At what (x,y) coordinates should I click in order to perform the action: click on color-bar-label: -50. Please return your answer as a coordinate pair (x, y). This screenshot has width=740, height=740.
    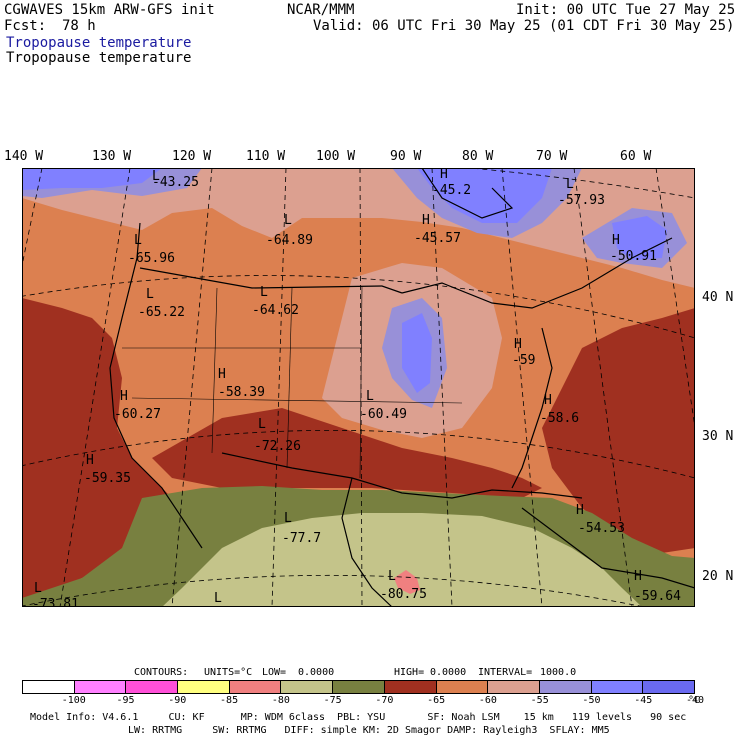
    Looking at the image, I should click on (591, 700).